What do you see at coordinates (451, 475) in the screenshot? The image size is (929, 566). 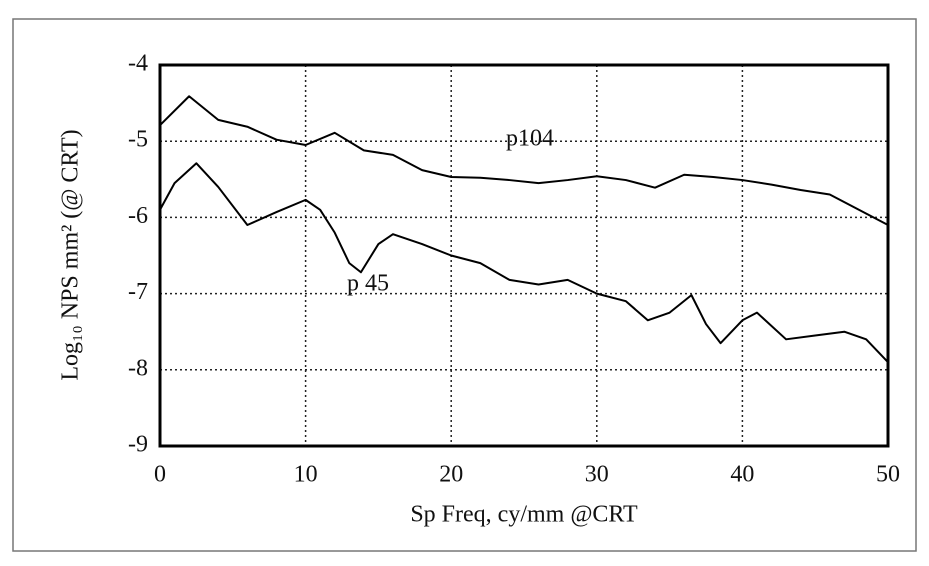 I see `x-tick-label: 20` at bounding box center [451, 475].